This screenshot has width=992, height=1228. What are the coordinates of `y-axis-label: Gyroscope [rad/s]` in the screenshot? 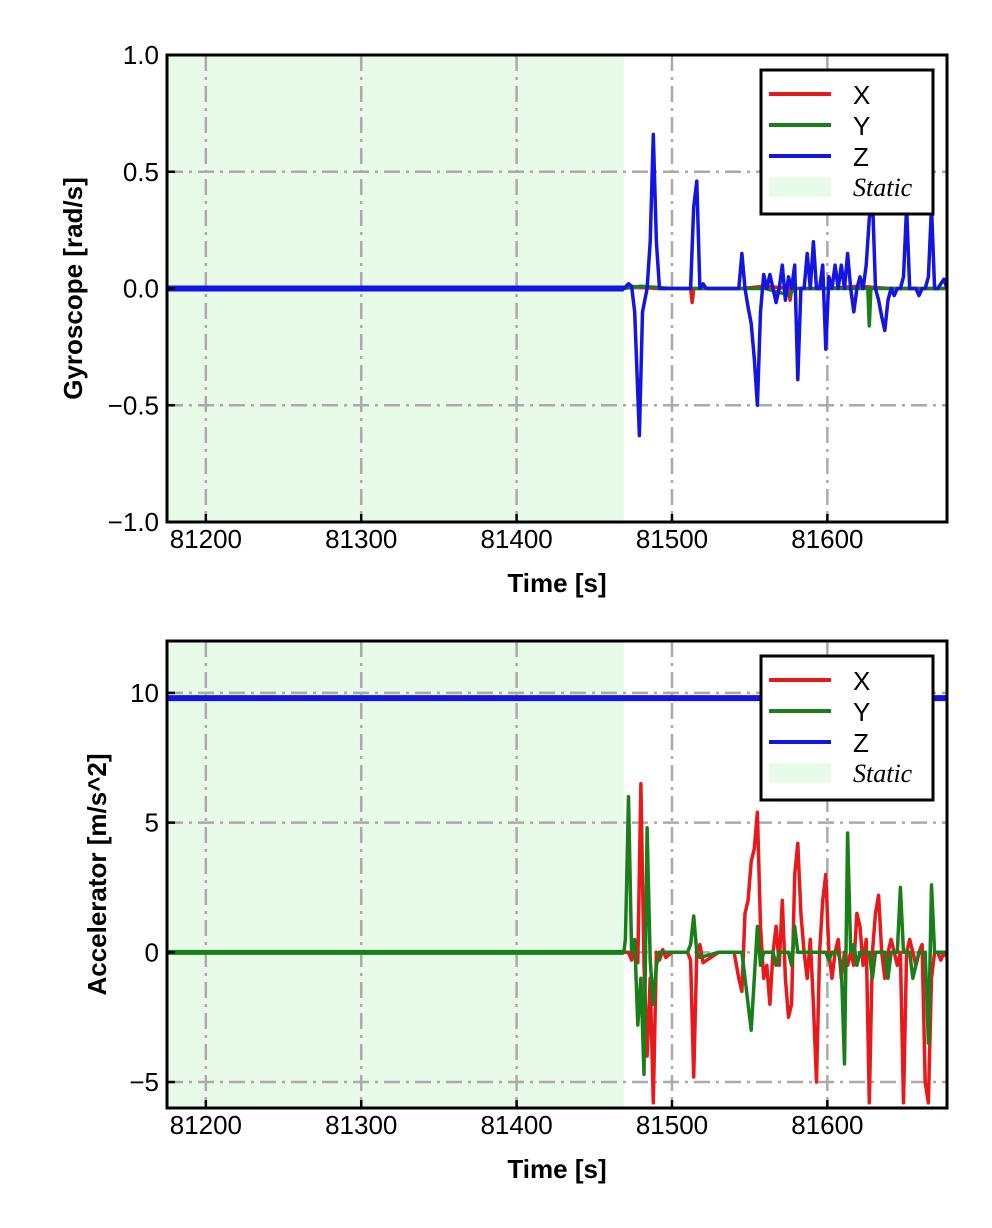 It's located at (73, 288).